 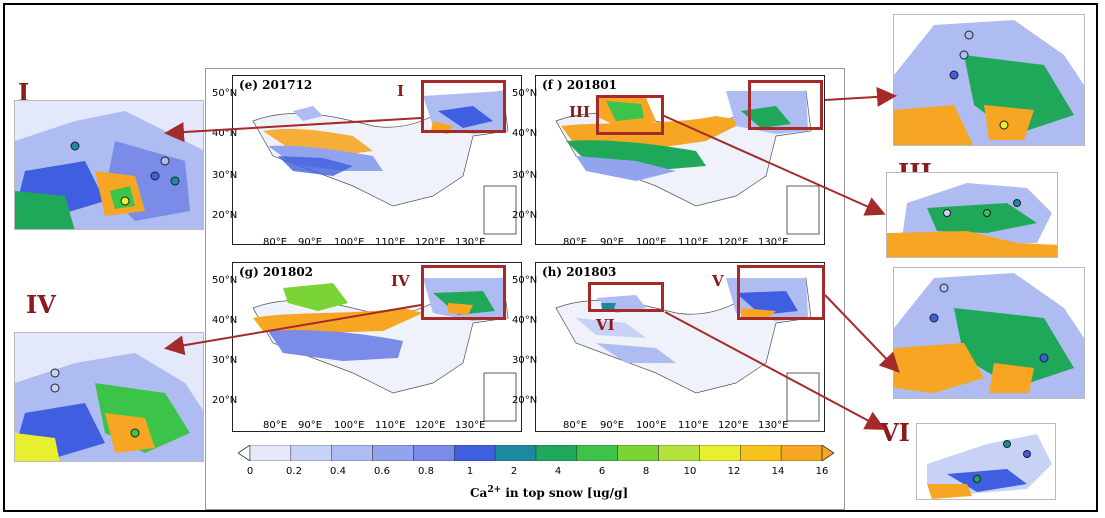 What do you see at coordinates (651, 425) in the screenshot?
I see `lon-label-h-100: 100°E` at bounding box center [651, 425].